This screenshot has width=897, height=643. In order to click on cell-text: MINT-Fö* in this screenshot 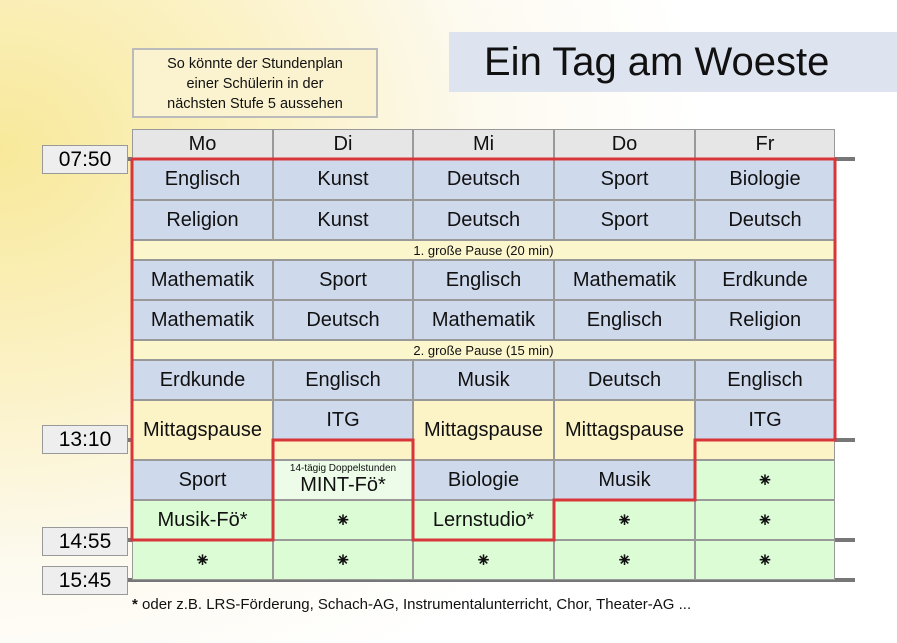, I will do `click(343, 485)`.